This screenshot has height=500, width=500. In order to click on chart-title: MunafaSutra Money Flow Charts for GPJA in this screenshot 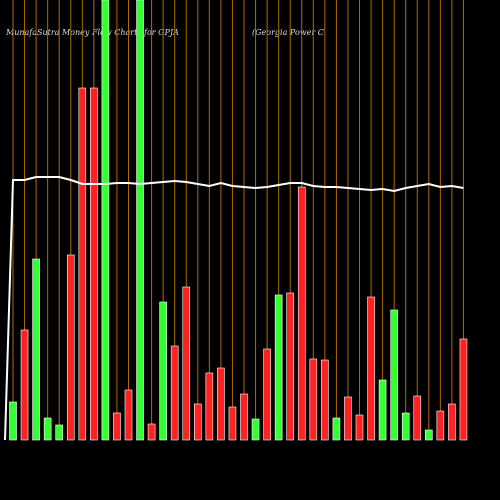, I will do `click(92, 32)`.